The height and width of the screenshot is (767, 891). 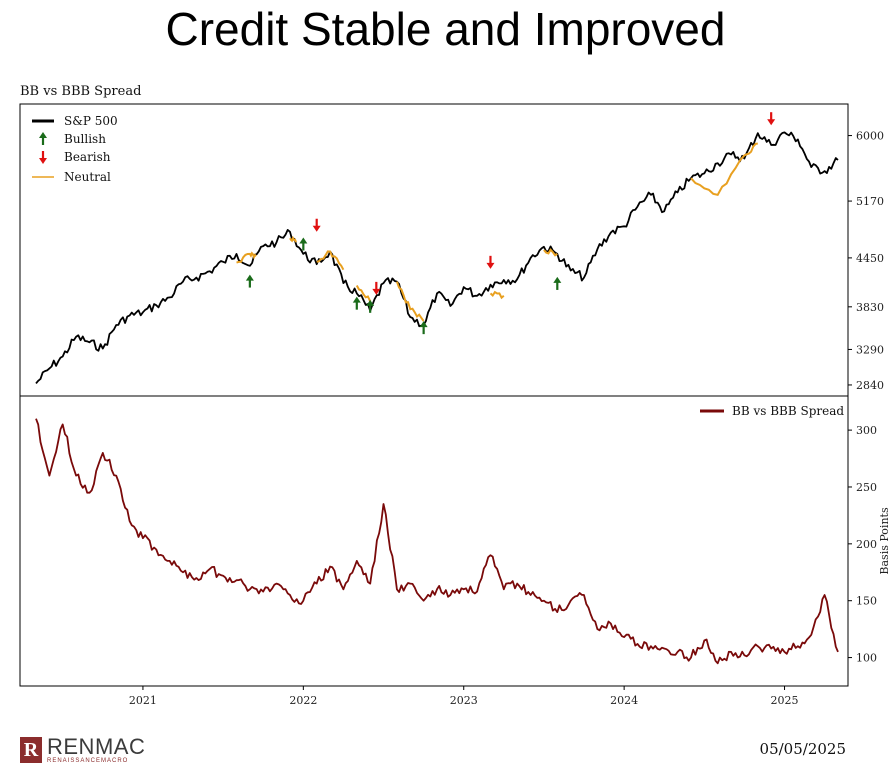 I want to click on legend-bullish-label: Bullish, so click(x=85, y=139).